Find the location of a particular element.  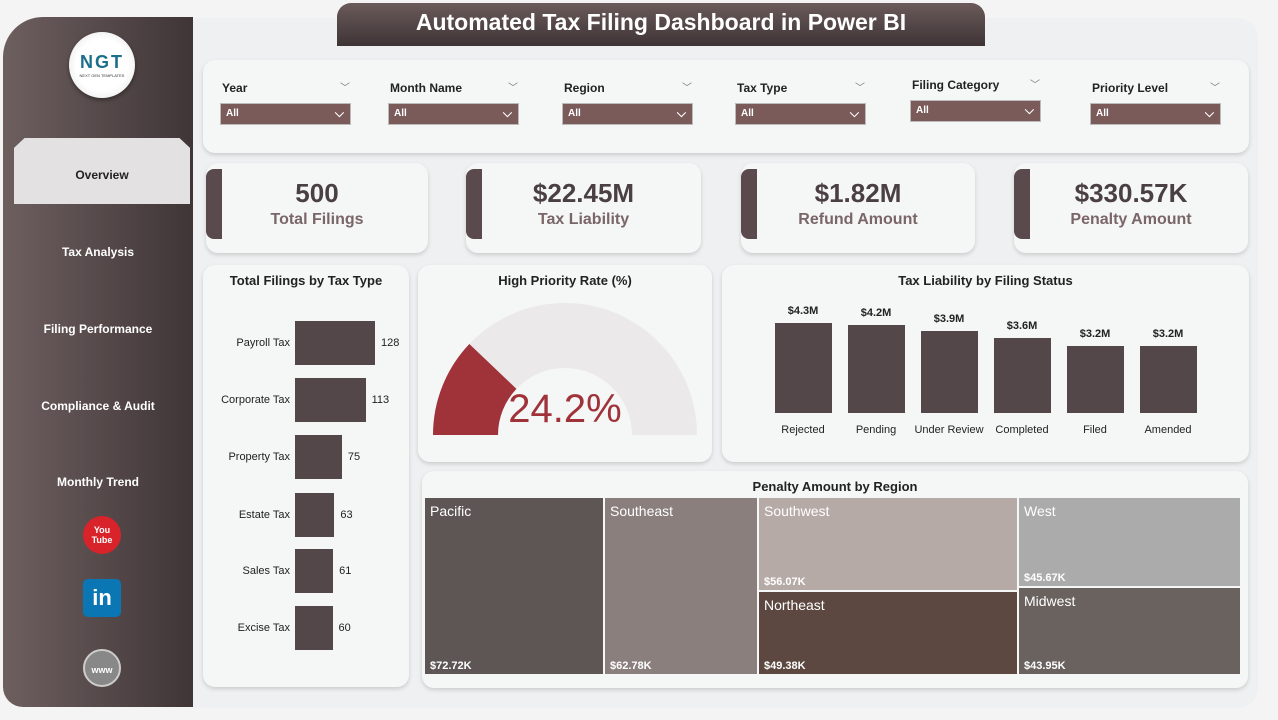

nav-compliance-audit: Compliance & Audit is located at coordinates (98, 406).